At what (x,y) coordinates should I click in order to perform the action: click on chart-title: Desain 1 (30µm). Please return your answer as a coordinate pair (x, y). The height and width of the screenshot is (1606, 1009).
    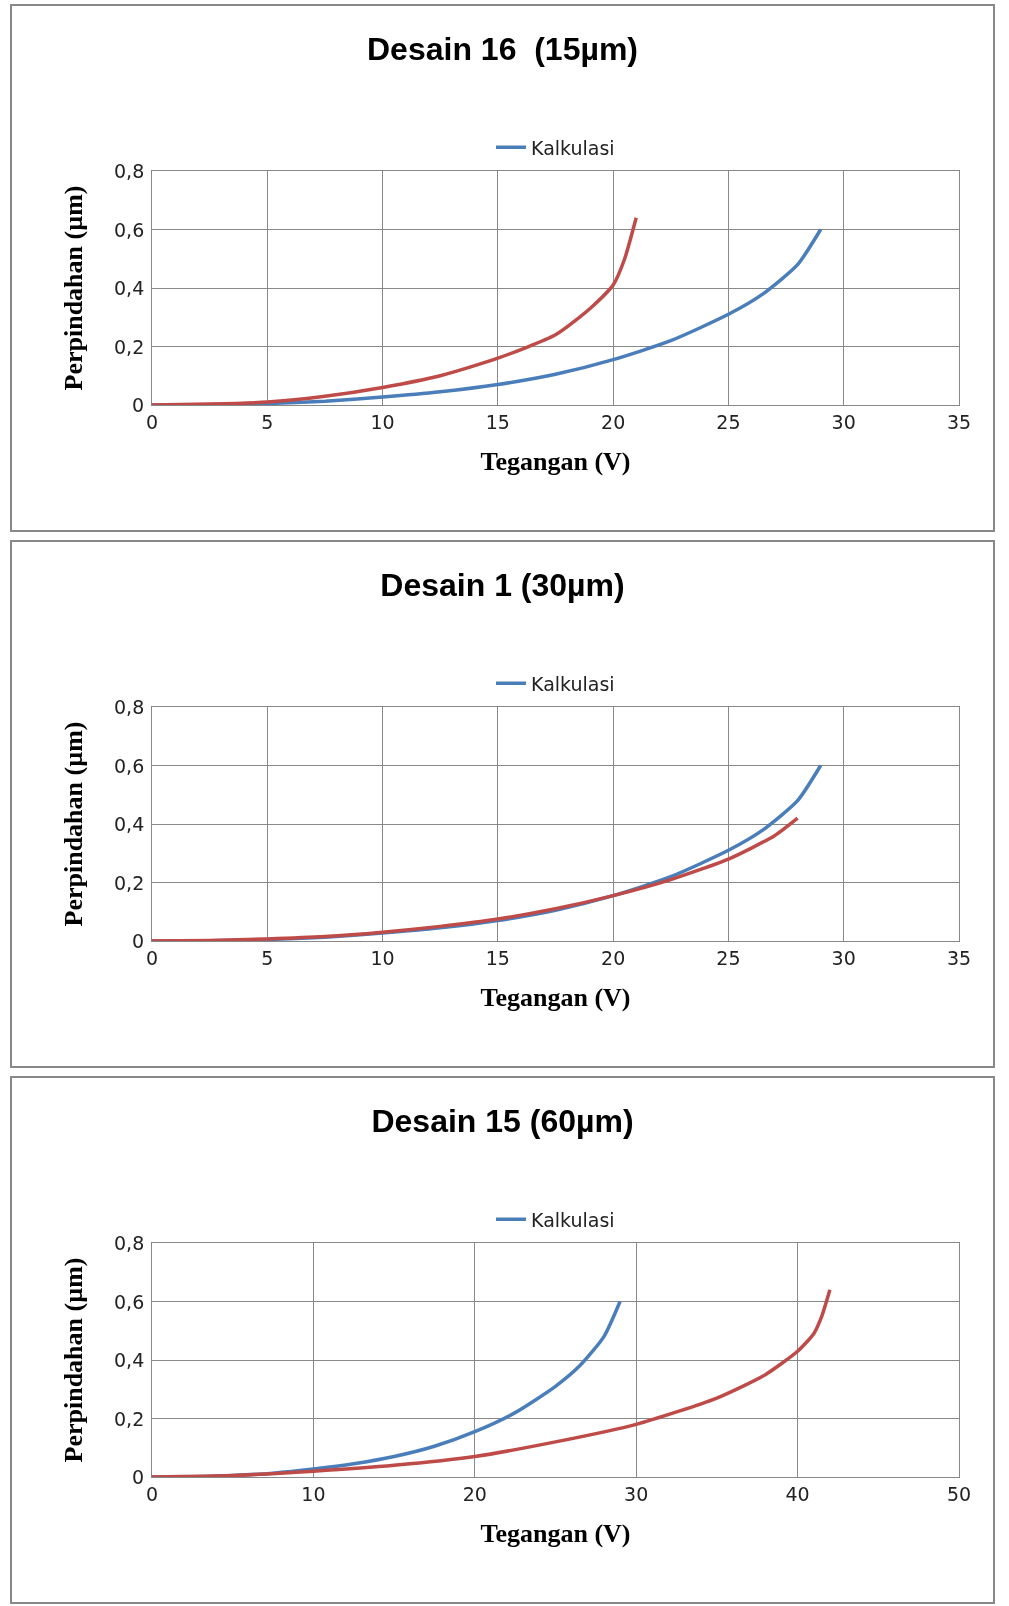
    Looking at the image, I should click on (502, 584).